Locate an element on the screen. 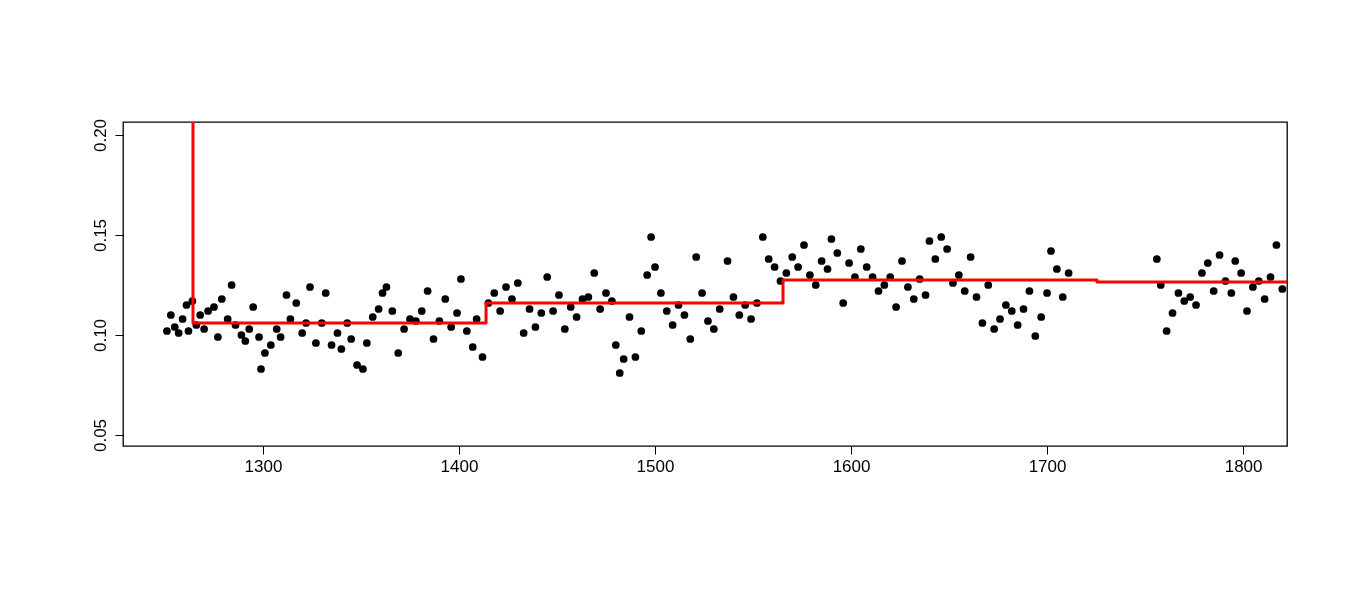  x-tick-label: 1300 is located at coordinates (263, 466).